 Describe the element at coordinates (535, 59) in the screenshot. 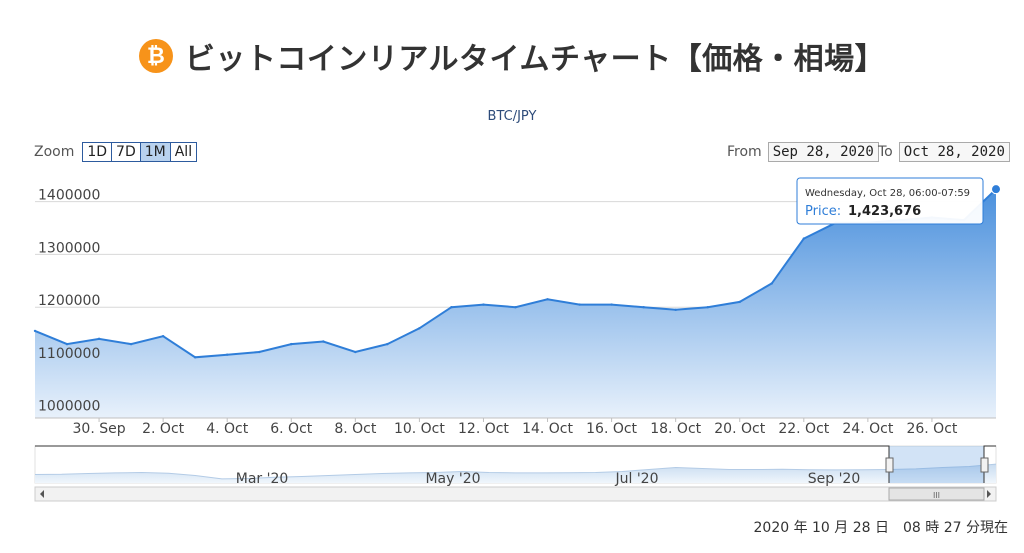

I see `page-title: ビットコインリアルタイムチャート【価格・相場】` at that location.